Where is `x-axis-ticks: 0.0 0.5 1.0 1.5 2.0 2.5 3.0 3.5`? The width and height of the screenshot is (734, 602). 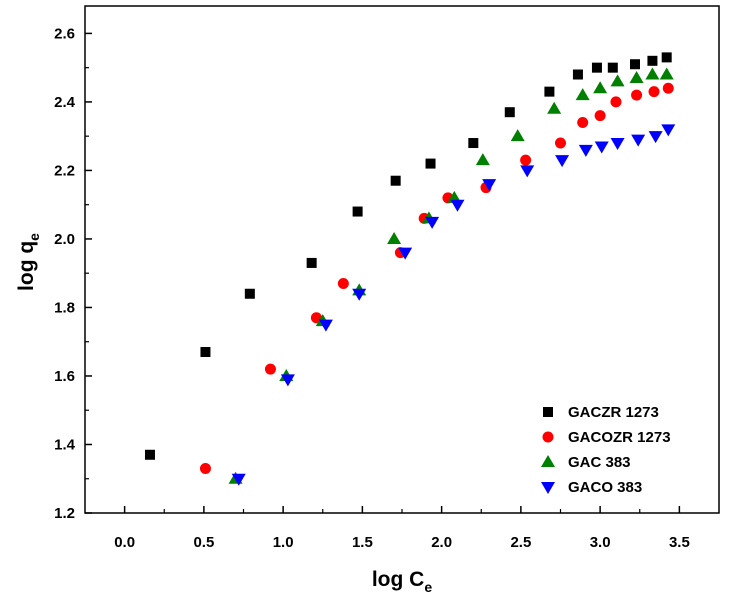 x-axis-ticks: 0.0 0.5 1.0 1.5 2.0 2.5 3.0 3.5 is located at coordinates (402, 528).